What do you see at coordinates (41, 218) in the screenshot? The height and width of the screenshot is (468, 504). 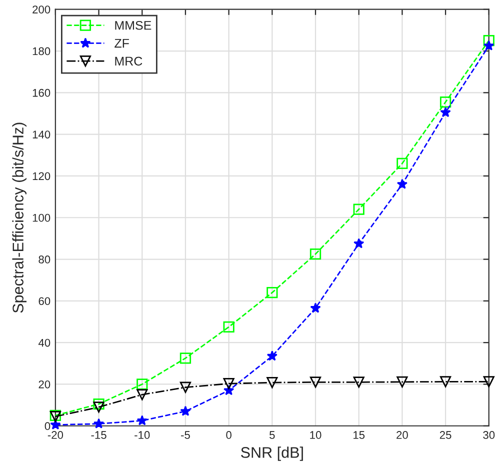 I see `y-tick-label: 100` at bounding box center [41, 218].